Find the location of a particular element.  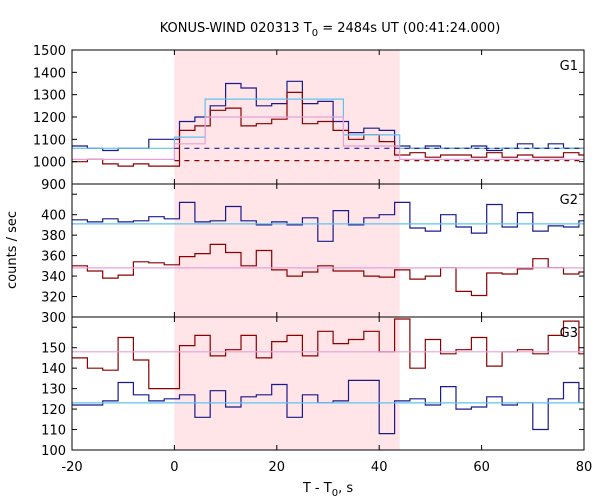

panel-1-ytick-label: 1400 is located at coordinates (49, 73).